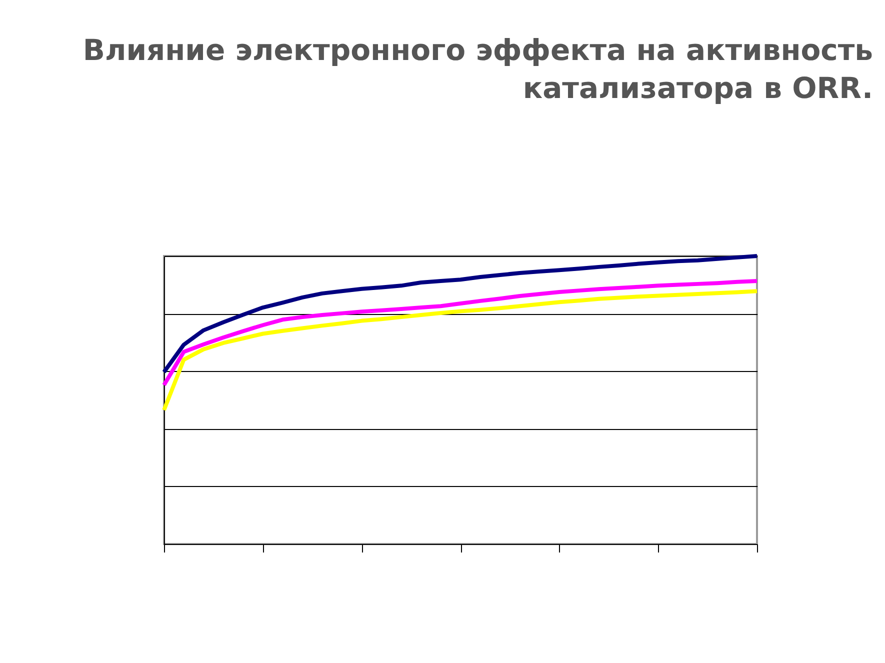 The image size is (885, 663). I want to click on text: Влияние электронного эффекта на активность, so click(477, 50).